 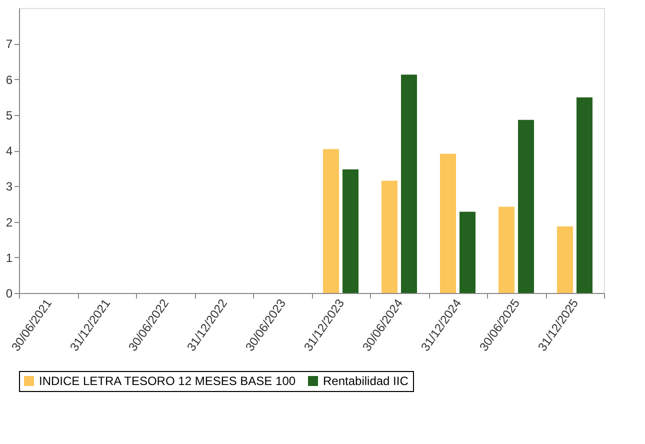 What do you see at coordinates (9, 44) in the screenshot?
I see `y-tick-label: 7` at bounding box center [9, 44].